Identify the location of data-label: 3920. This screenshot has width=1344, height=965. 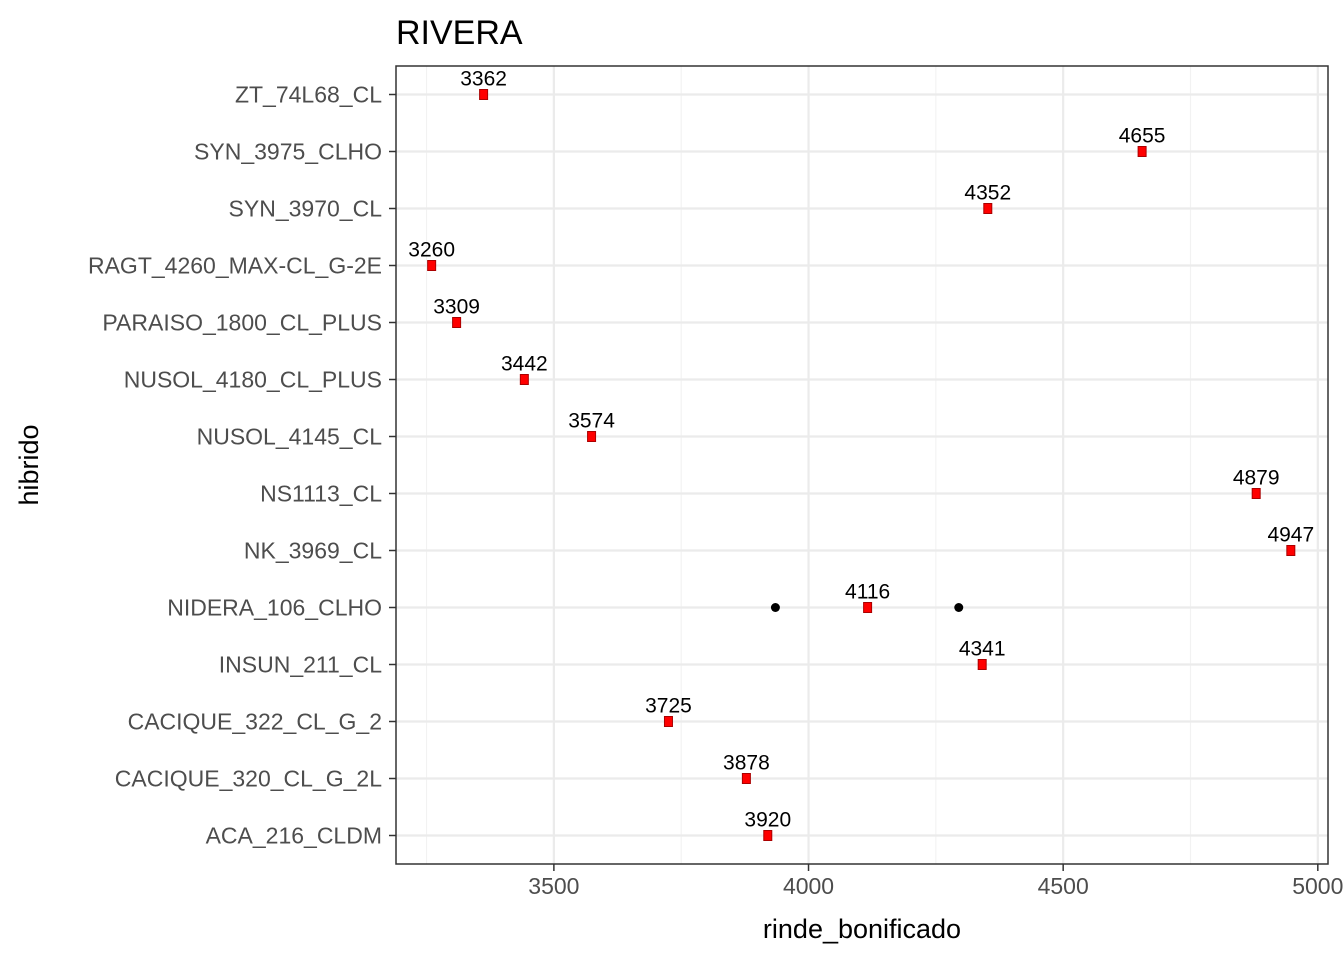
(767, 820).